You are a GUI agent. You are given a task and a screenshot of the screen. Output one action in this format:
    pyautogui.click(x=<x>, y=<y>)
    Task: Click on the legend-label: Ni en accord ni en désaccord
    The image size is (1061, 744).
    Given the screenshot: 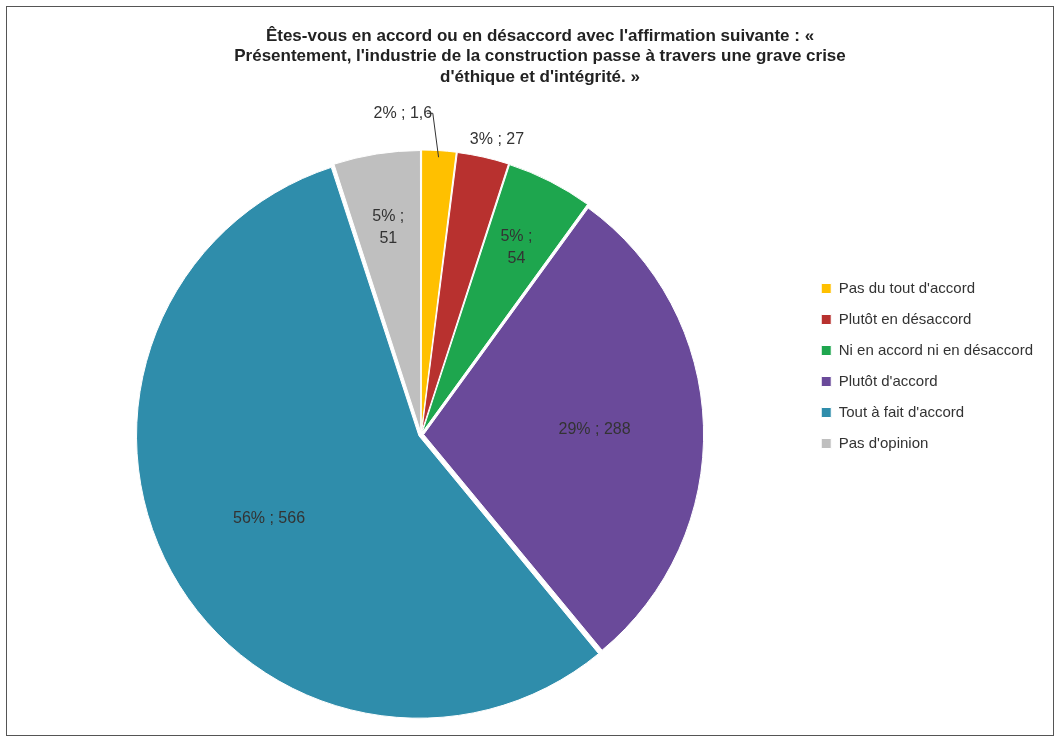 What is the action you would take?
    pyautogui.click(x=936, y=349)
    